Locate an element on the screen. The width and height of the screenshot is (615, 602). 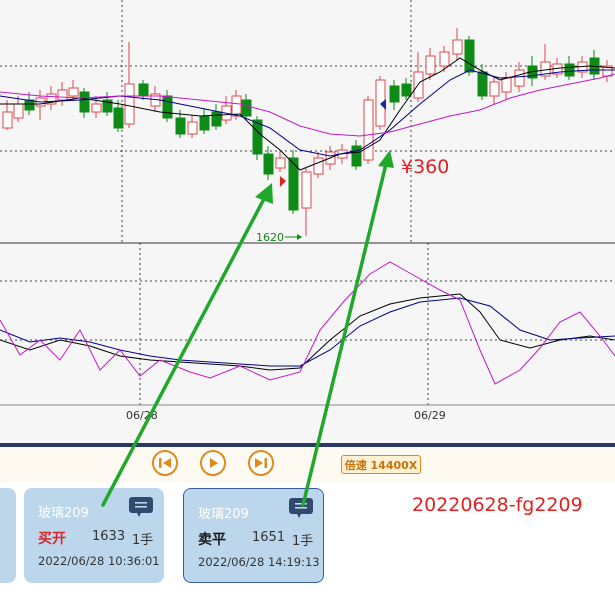
ma-mid-line is located at coordinates (307, 113).